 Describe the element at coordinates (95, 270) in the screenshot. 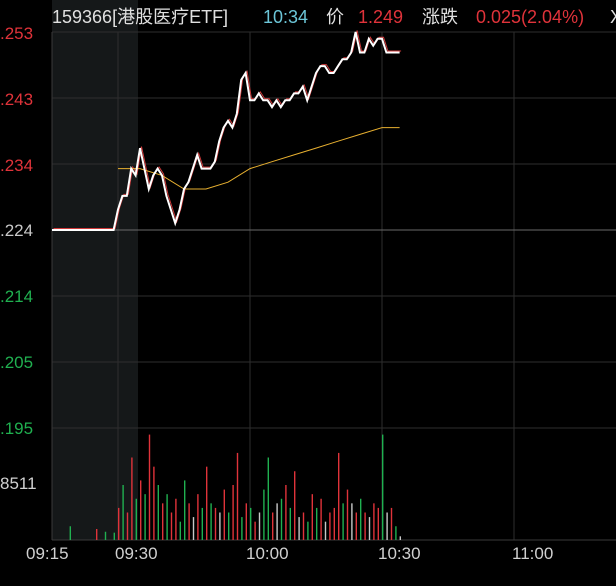

I see `morning-auction-shade` at that location.